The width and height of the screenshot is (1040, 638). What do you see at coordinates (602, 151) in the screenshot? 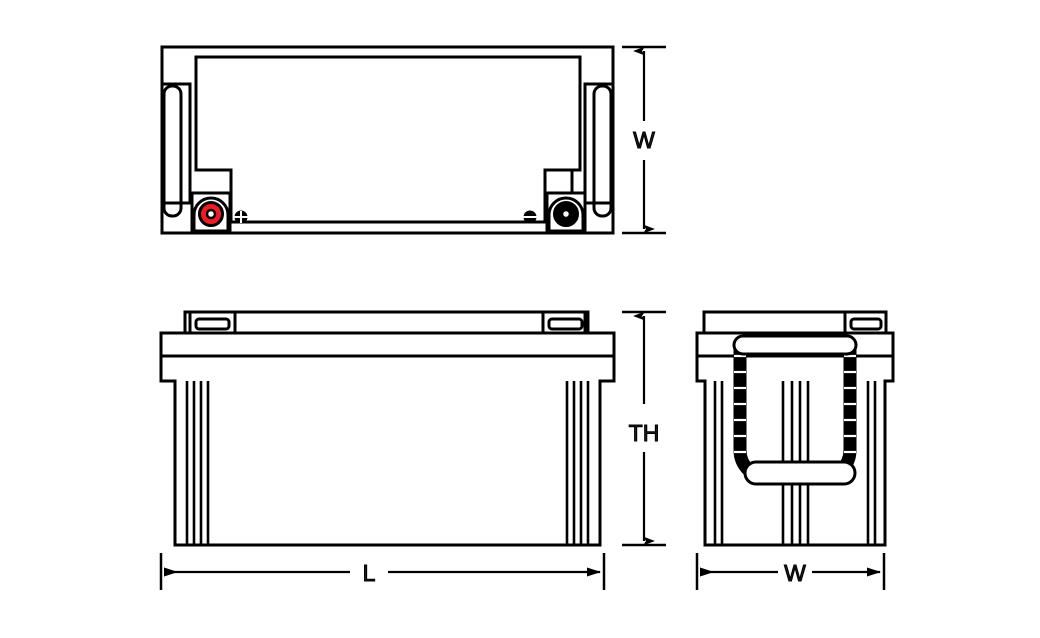
I see `handle-slot-right` at bounding box center [602, 151].